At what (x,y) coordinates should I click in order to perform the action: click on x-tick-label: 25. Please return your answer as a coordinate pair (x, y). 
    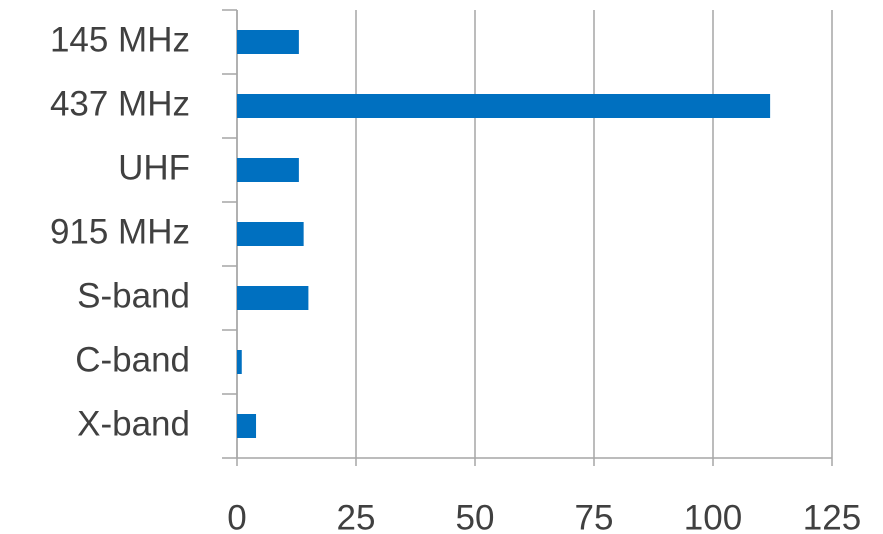
    Looking at the image, I should click on (356, 516).